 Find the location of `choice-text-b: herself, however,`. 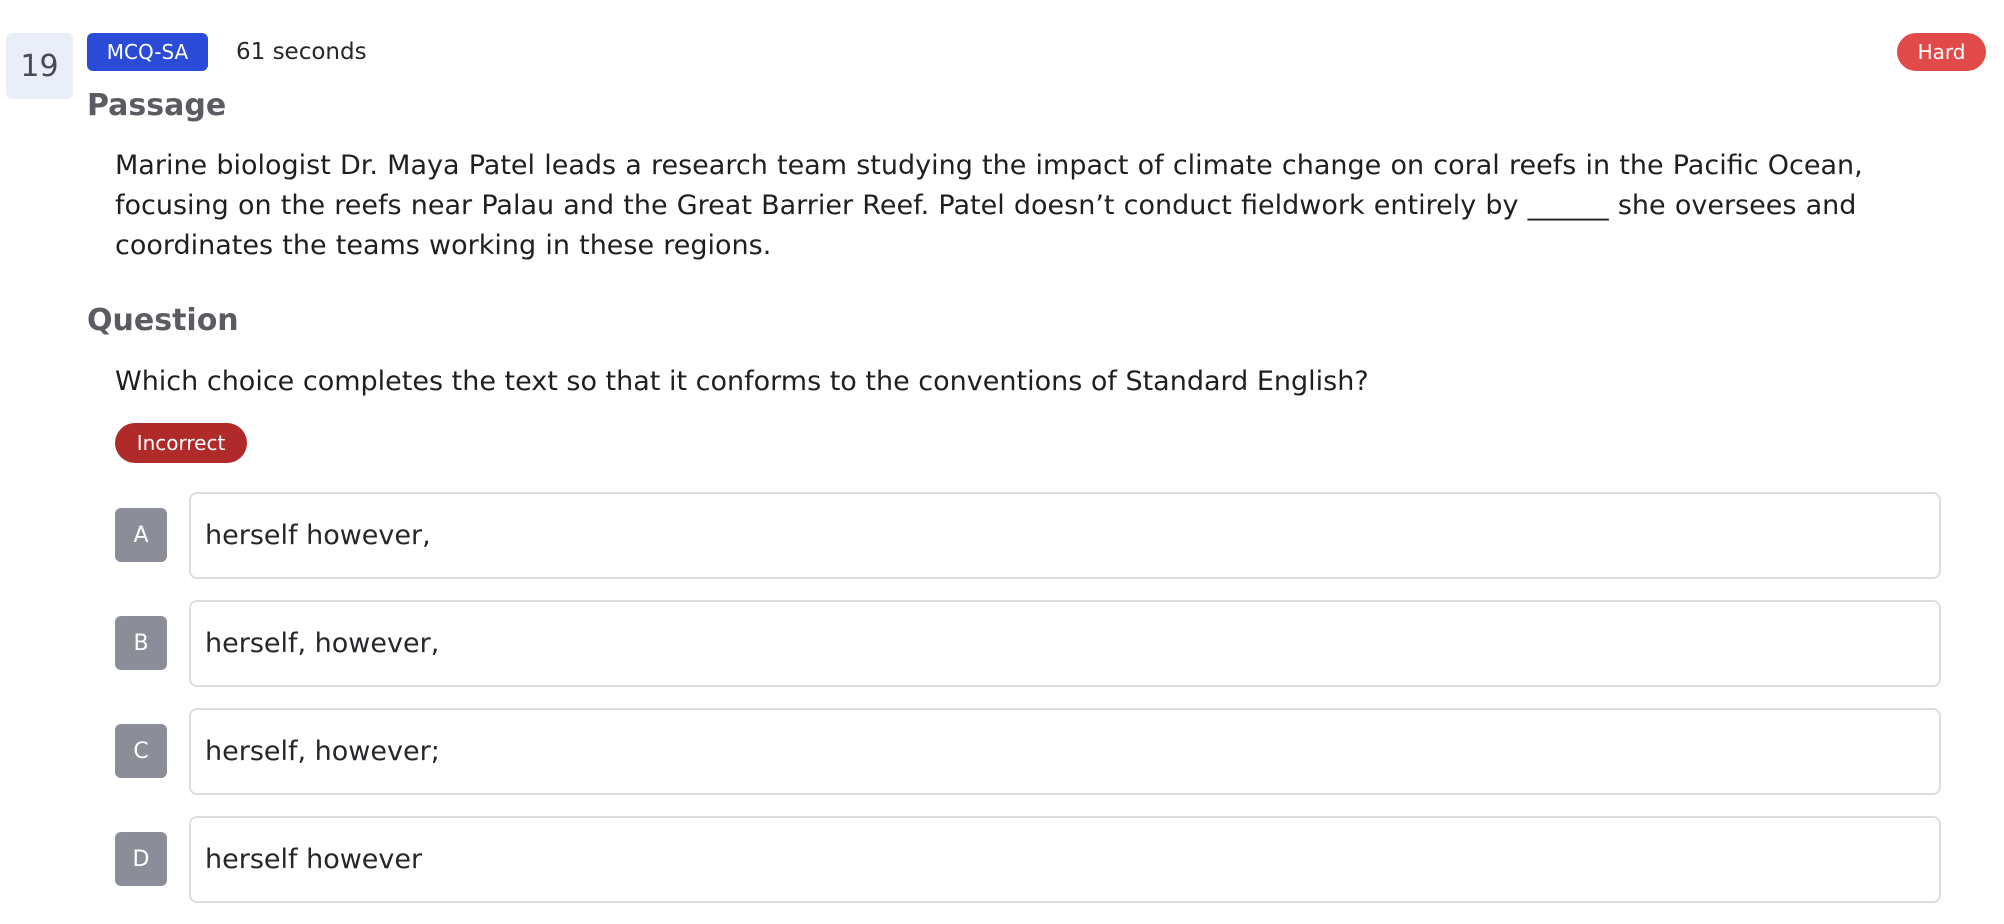

choice-text-b: herself, however, is located at coordinates (322, 643).